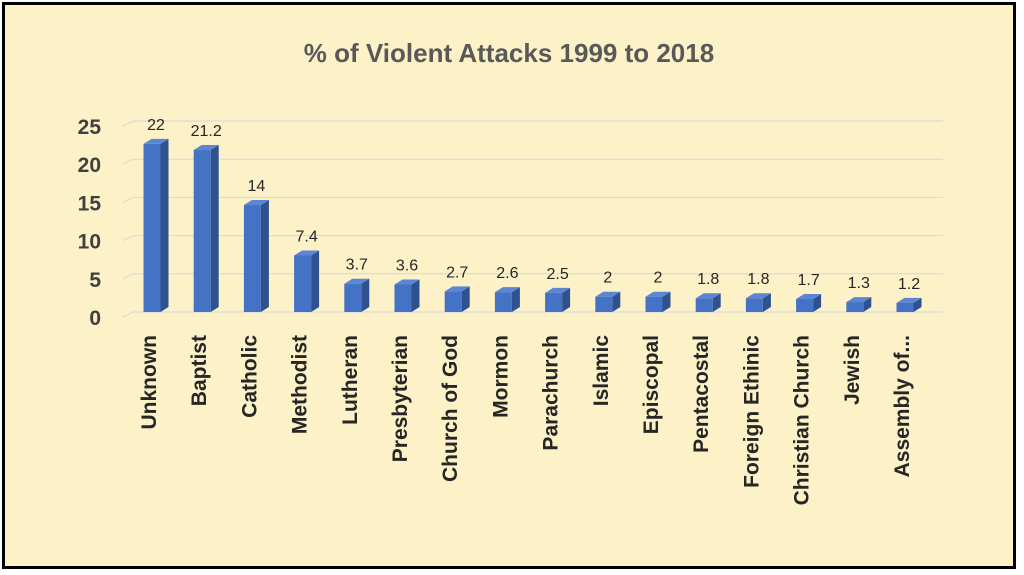  I want to click on data-label: 22, so click(156, 125).